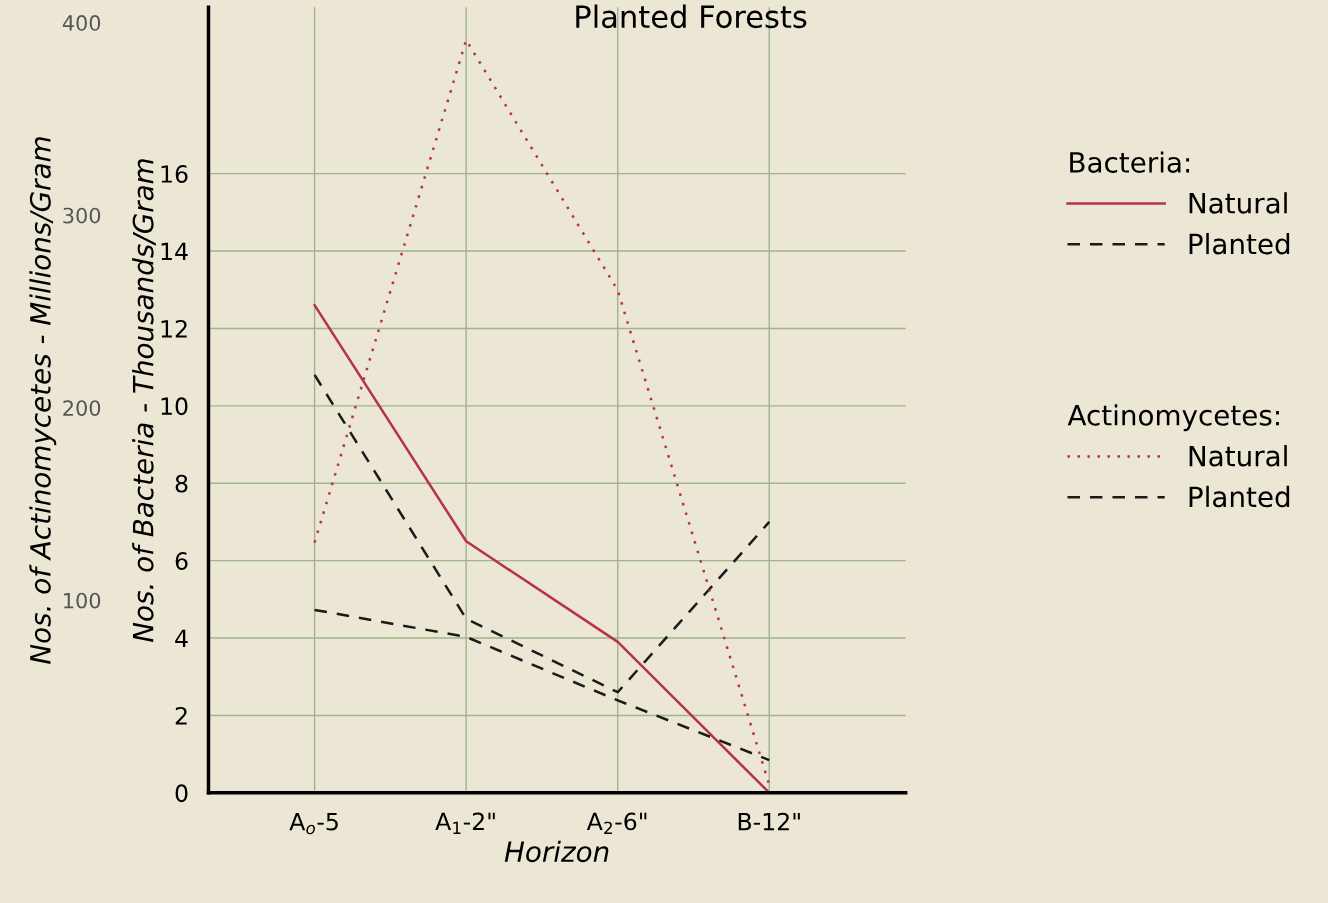  I want to click on text: Bacteria:, so click(1130, 162).